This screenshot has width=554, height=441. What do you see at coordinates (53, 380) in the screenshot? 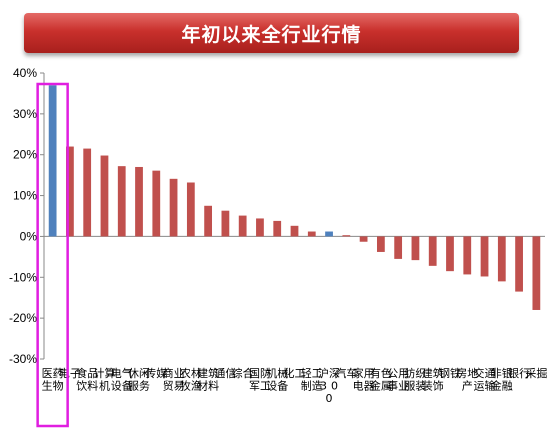
I see `category-label-医药生物: 医药生物` at bounding box center [53, 380].